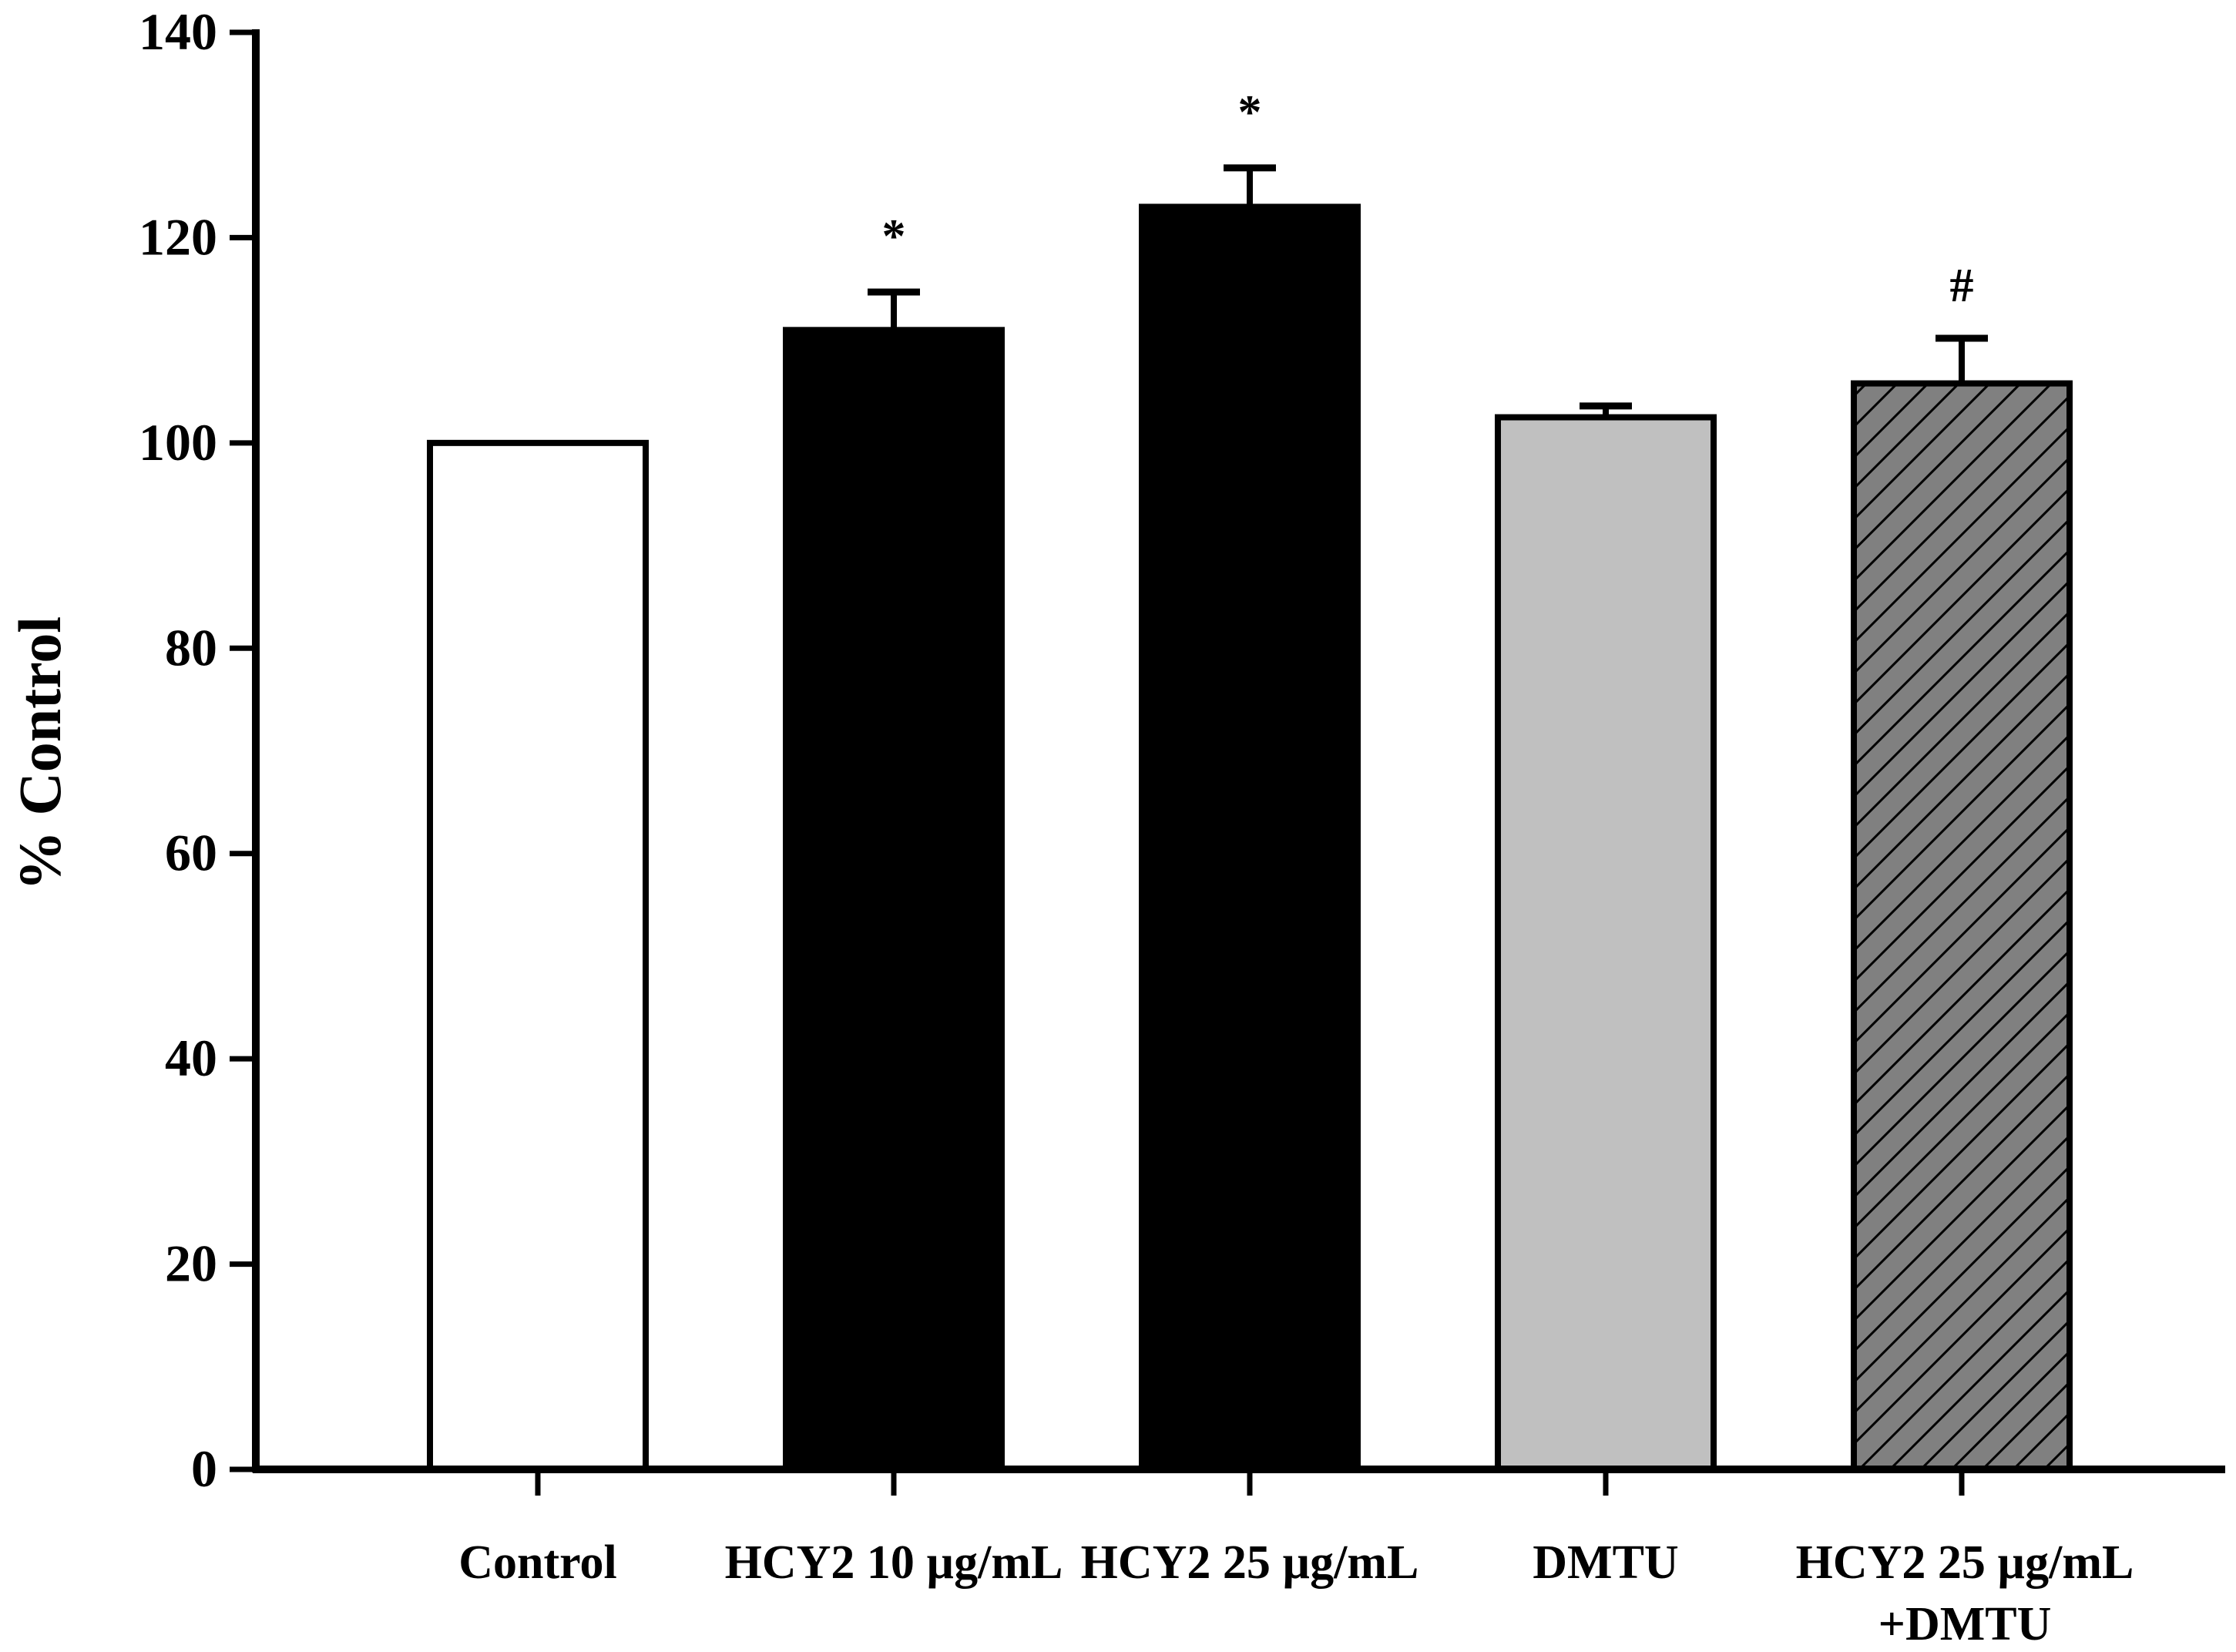 The height and width of the screenshot is (1652, 2236). I want to click on annotation-2: *, so click(894, 237).